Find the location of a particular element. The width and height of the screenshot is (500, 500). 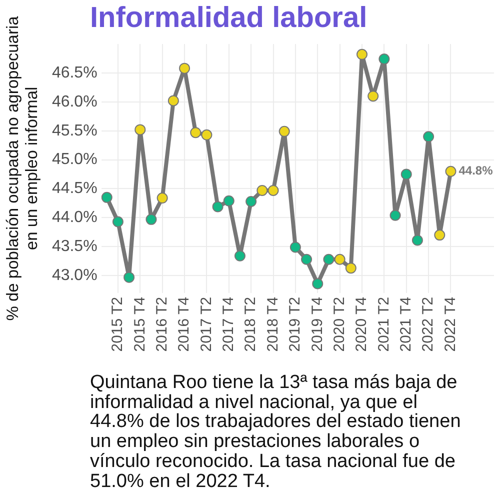

x-tick-label: 2019 T2 is located at coordinates (295, 324).